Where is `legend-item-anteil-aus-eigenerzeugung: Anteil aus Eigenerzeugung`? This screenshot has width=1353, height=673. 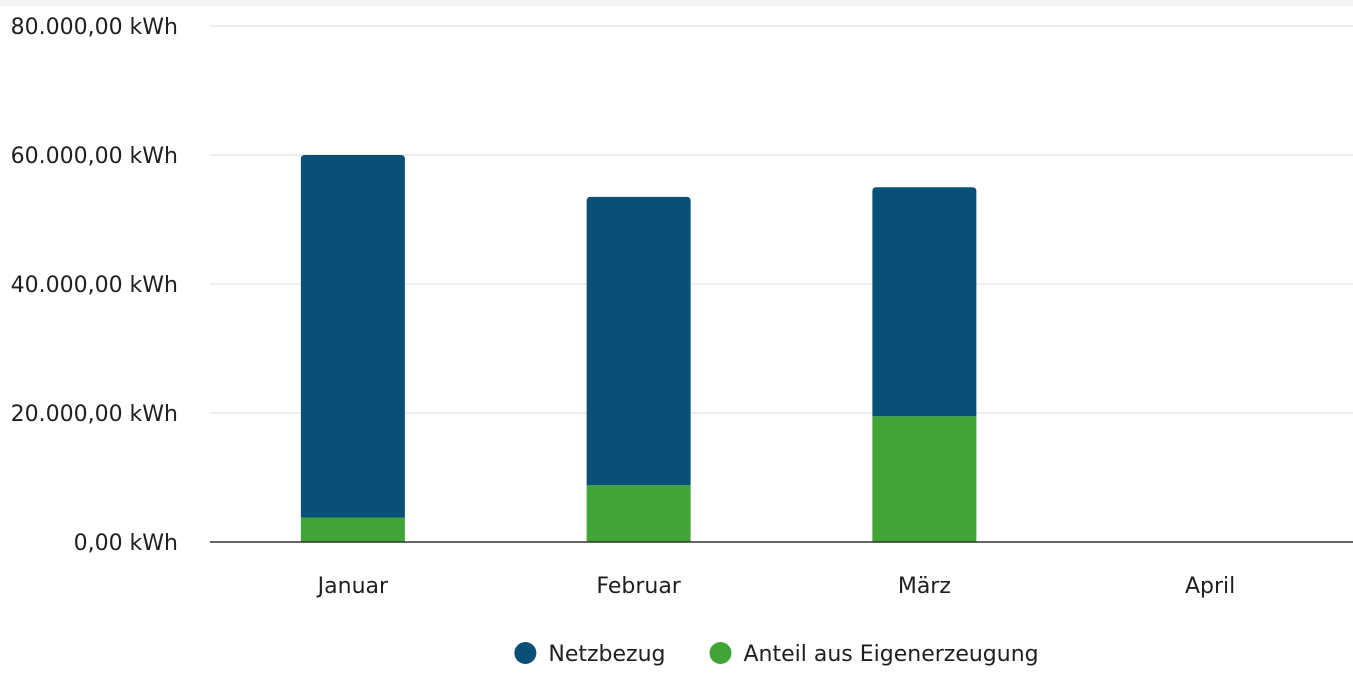 legend-item-anteil-aus-eigenerzeugung: Anteil aus Eigenerzeugung is located at coordinates (874, 654).